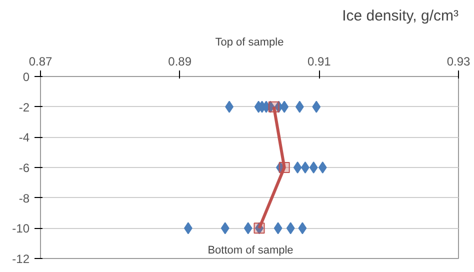  I want to click on annotation: Bottom of sample, so click(251, 250).